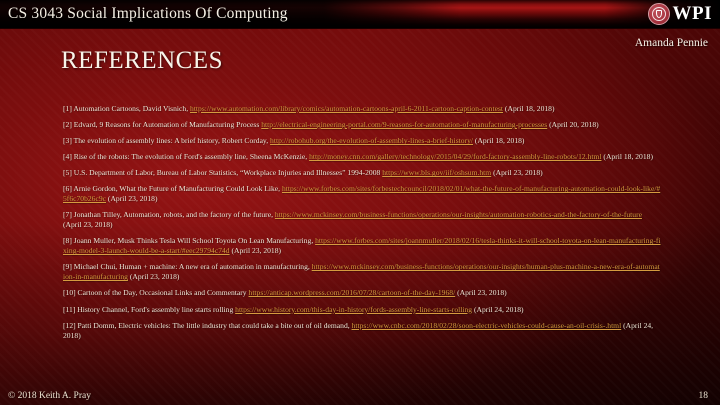  I want to click on wpi-logo-text: WPI, so click(692, 13).